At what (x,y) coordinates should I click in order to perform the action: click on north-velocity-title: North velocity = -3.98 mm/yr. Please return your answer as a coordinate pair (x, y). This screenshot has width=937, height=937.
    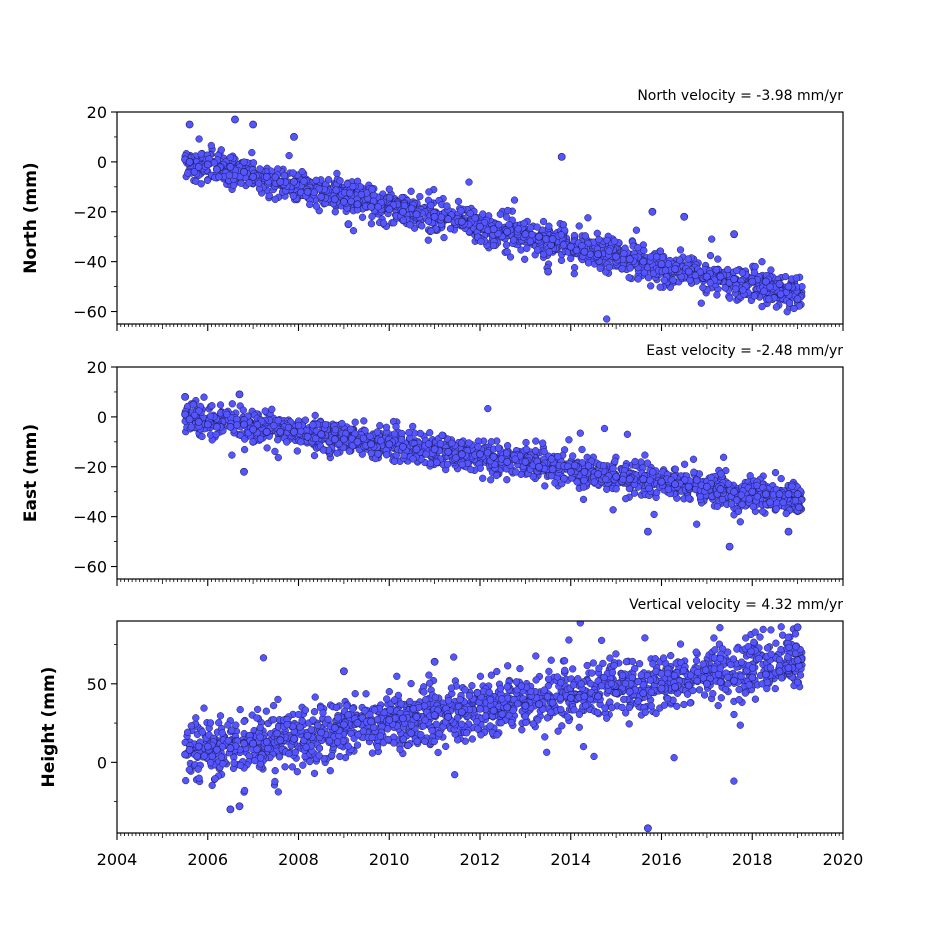
    Looking at the image, I should click on (740, 96).